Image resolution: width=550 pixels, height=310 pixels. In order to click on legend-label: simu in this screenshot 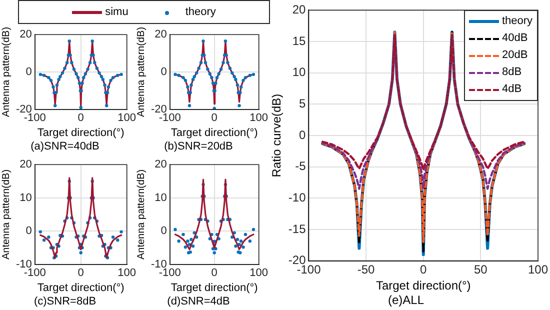, I will do `click(116, 12)`.